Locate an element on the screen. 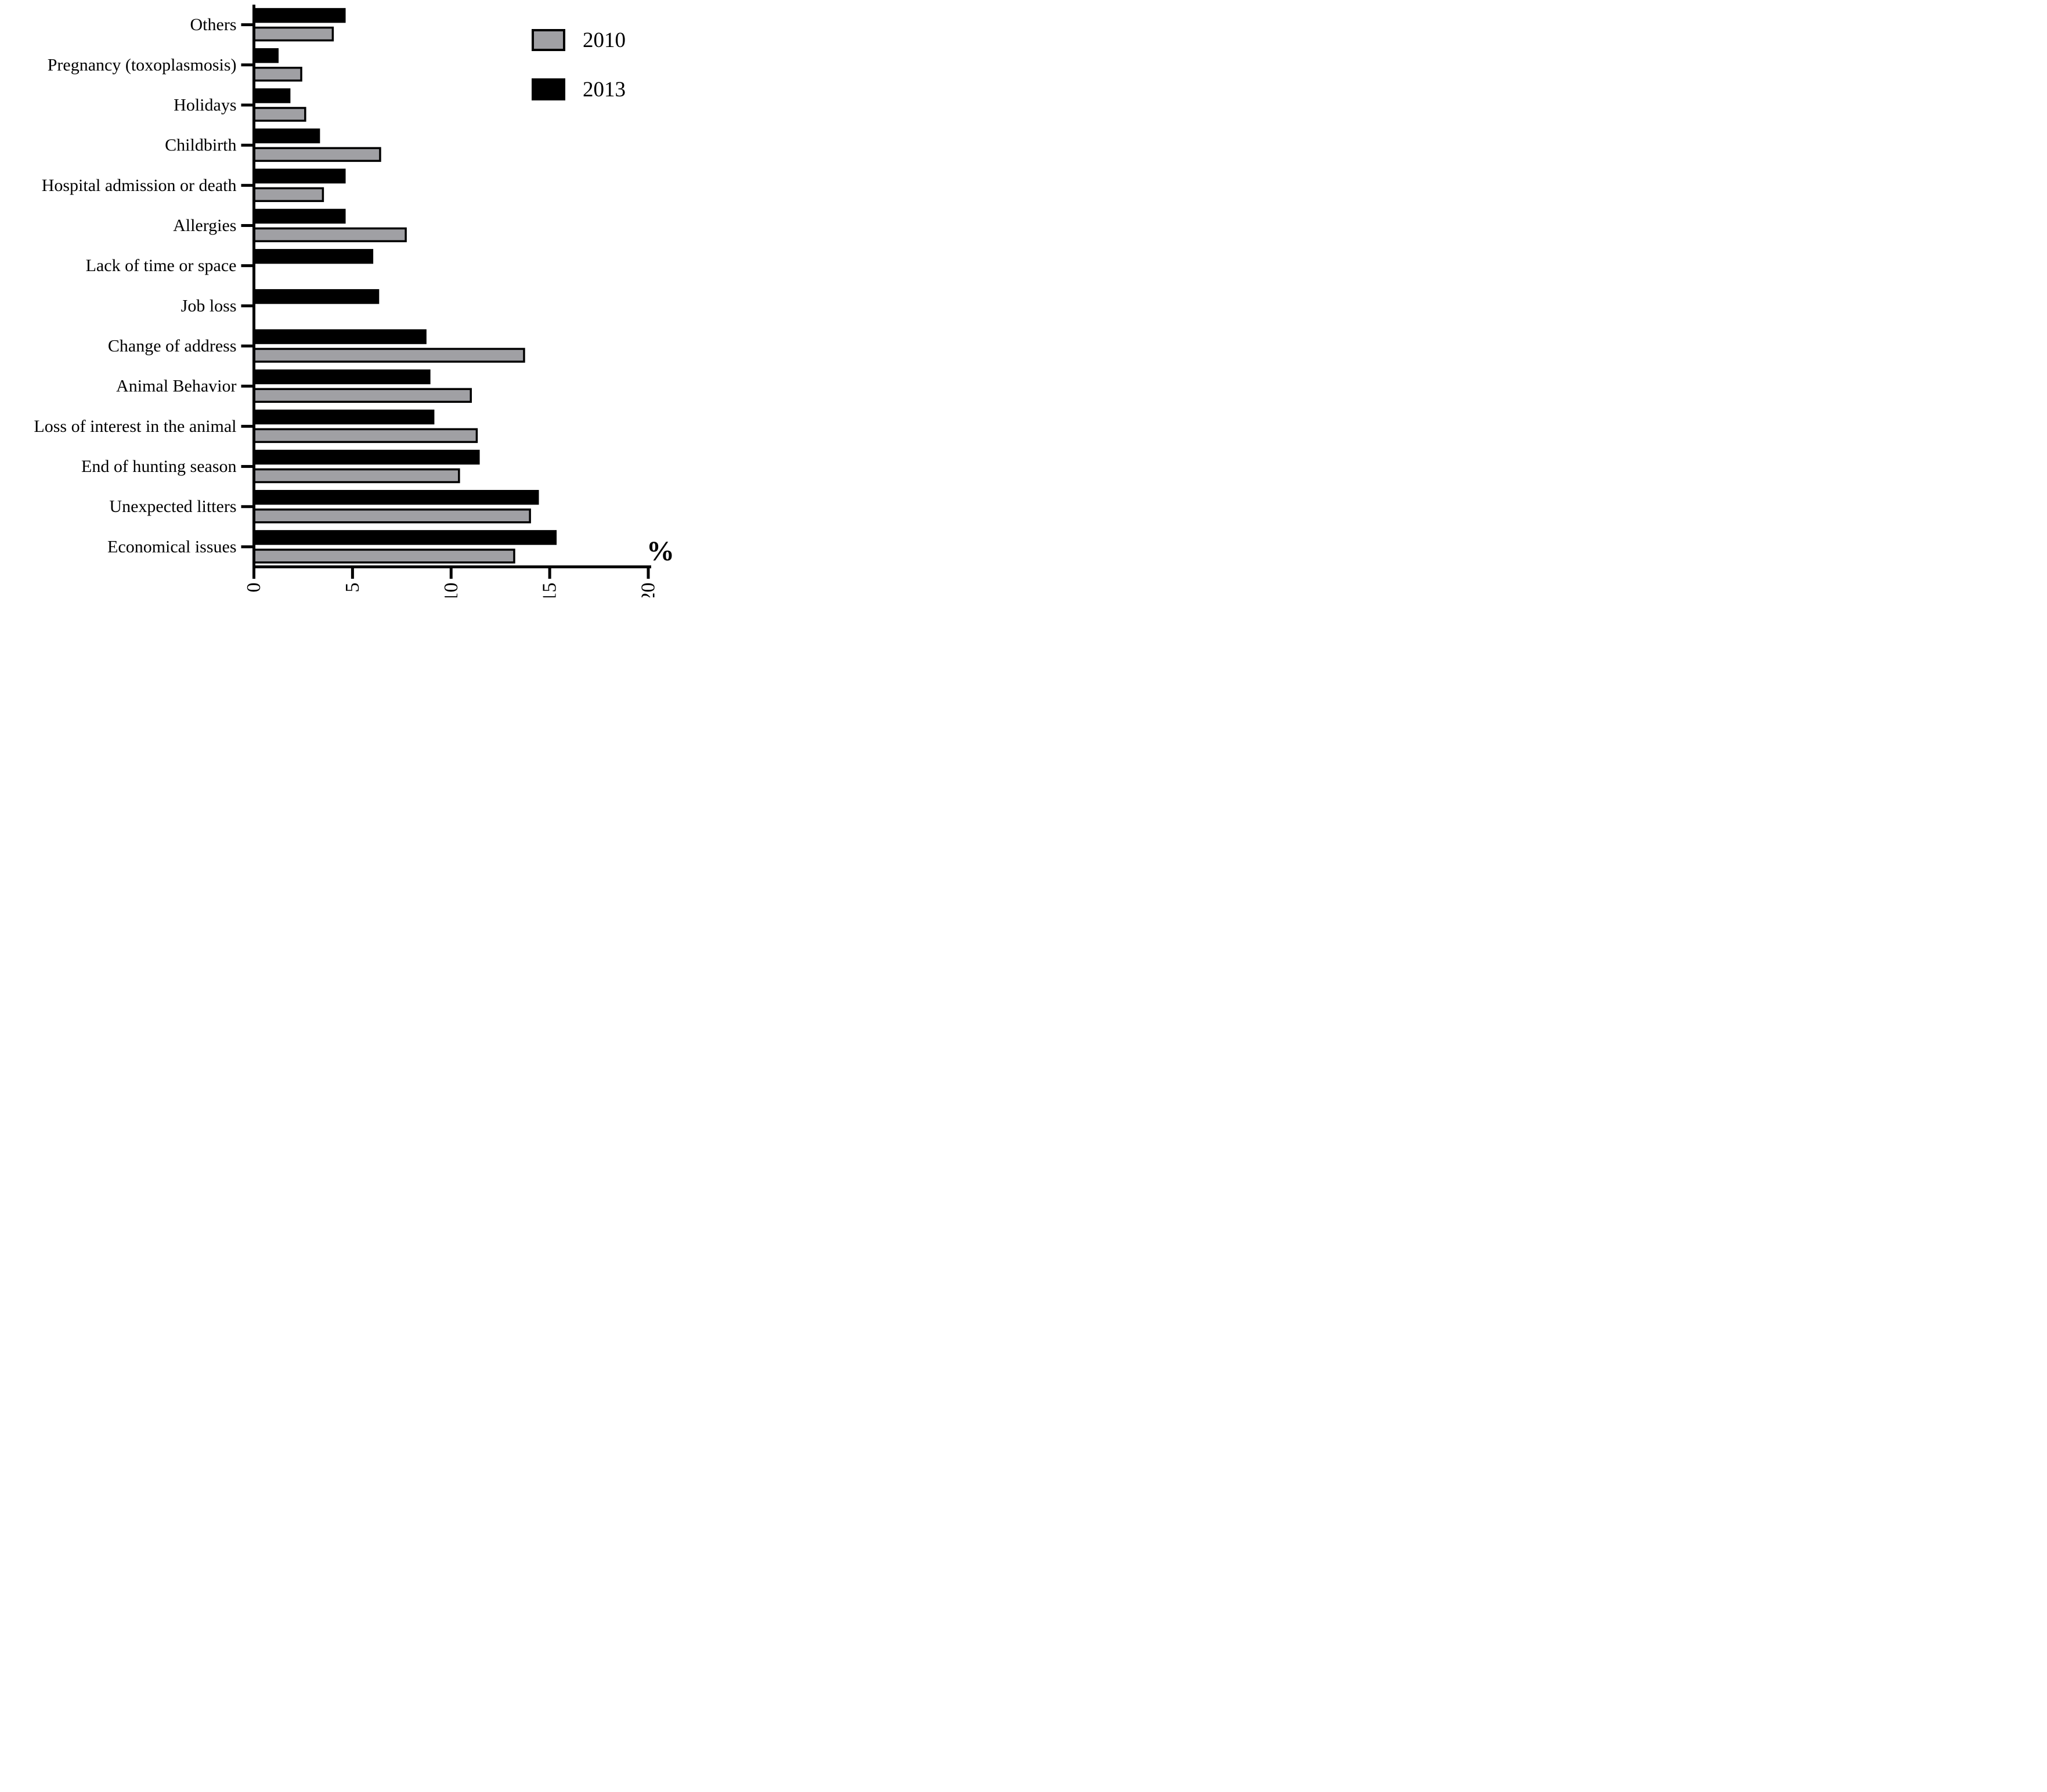 The height and width of the screenshot is (1792, 2047). category-label: Lack of time or space is located at coordinates (161, 265).